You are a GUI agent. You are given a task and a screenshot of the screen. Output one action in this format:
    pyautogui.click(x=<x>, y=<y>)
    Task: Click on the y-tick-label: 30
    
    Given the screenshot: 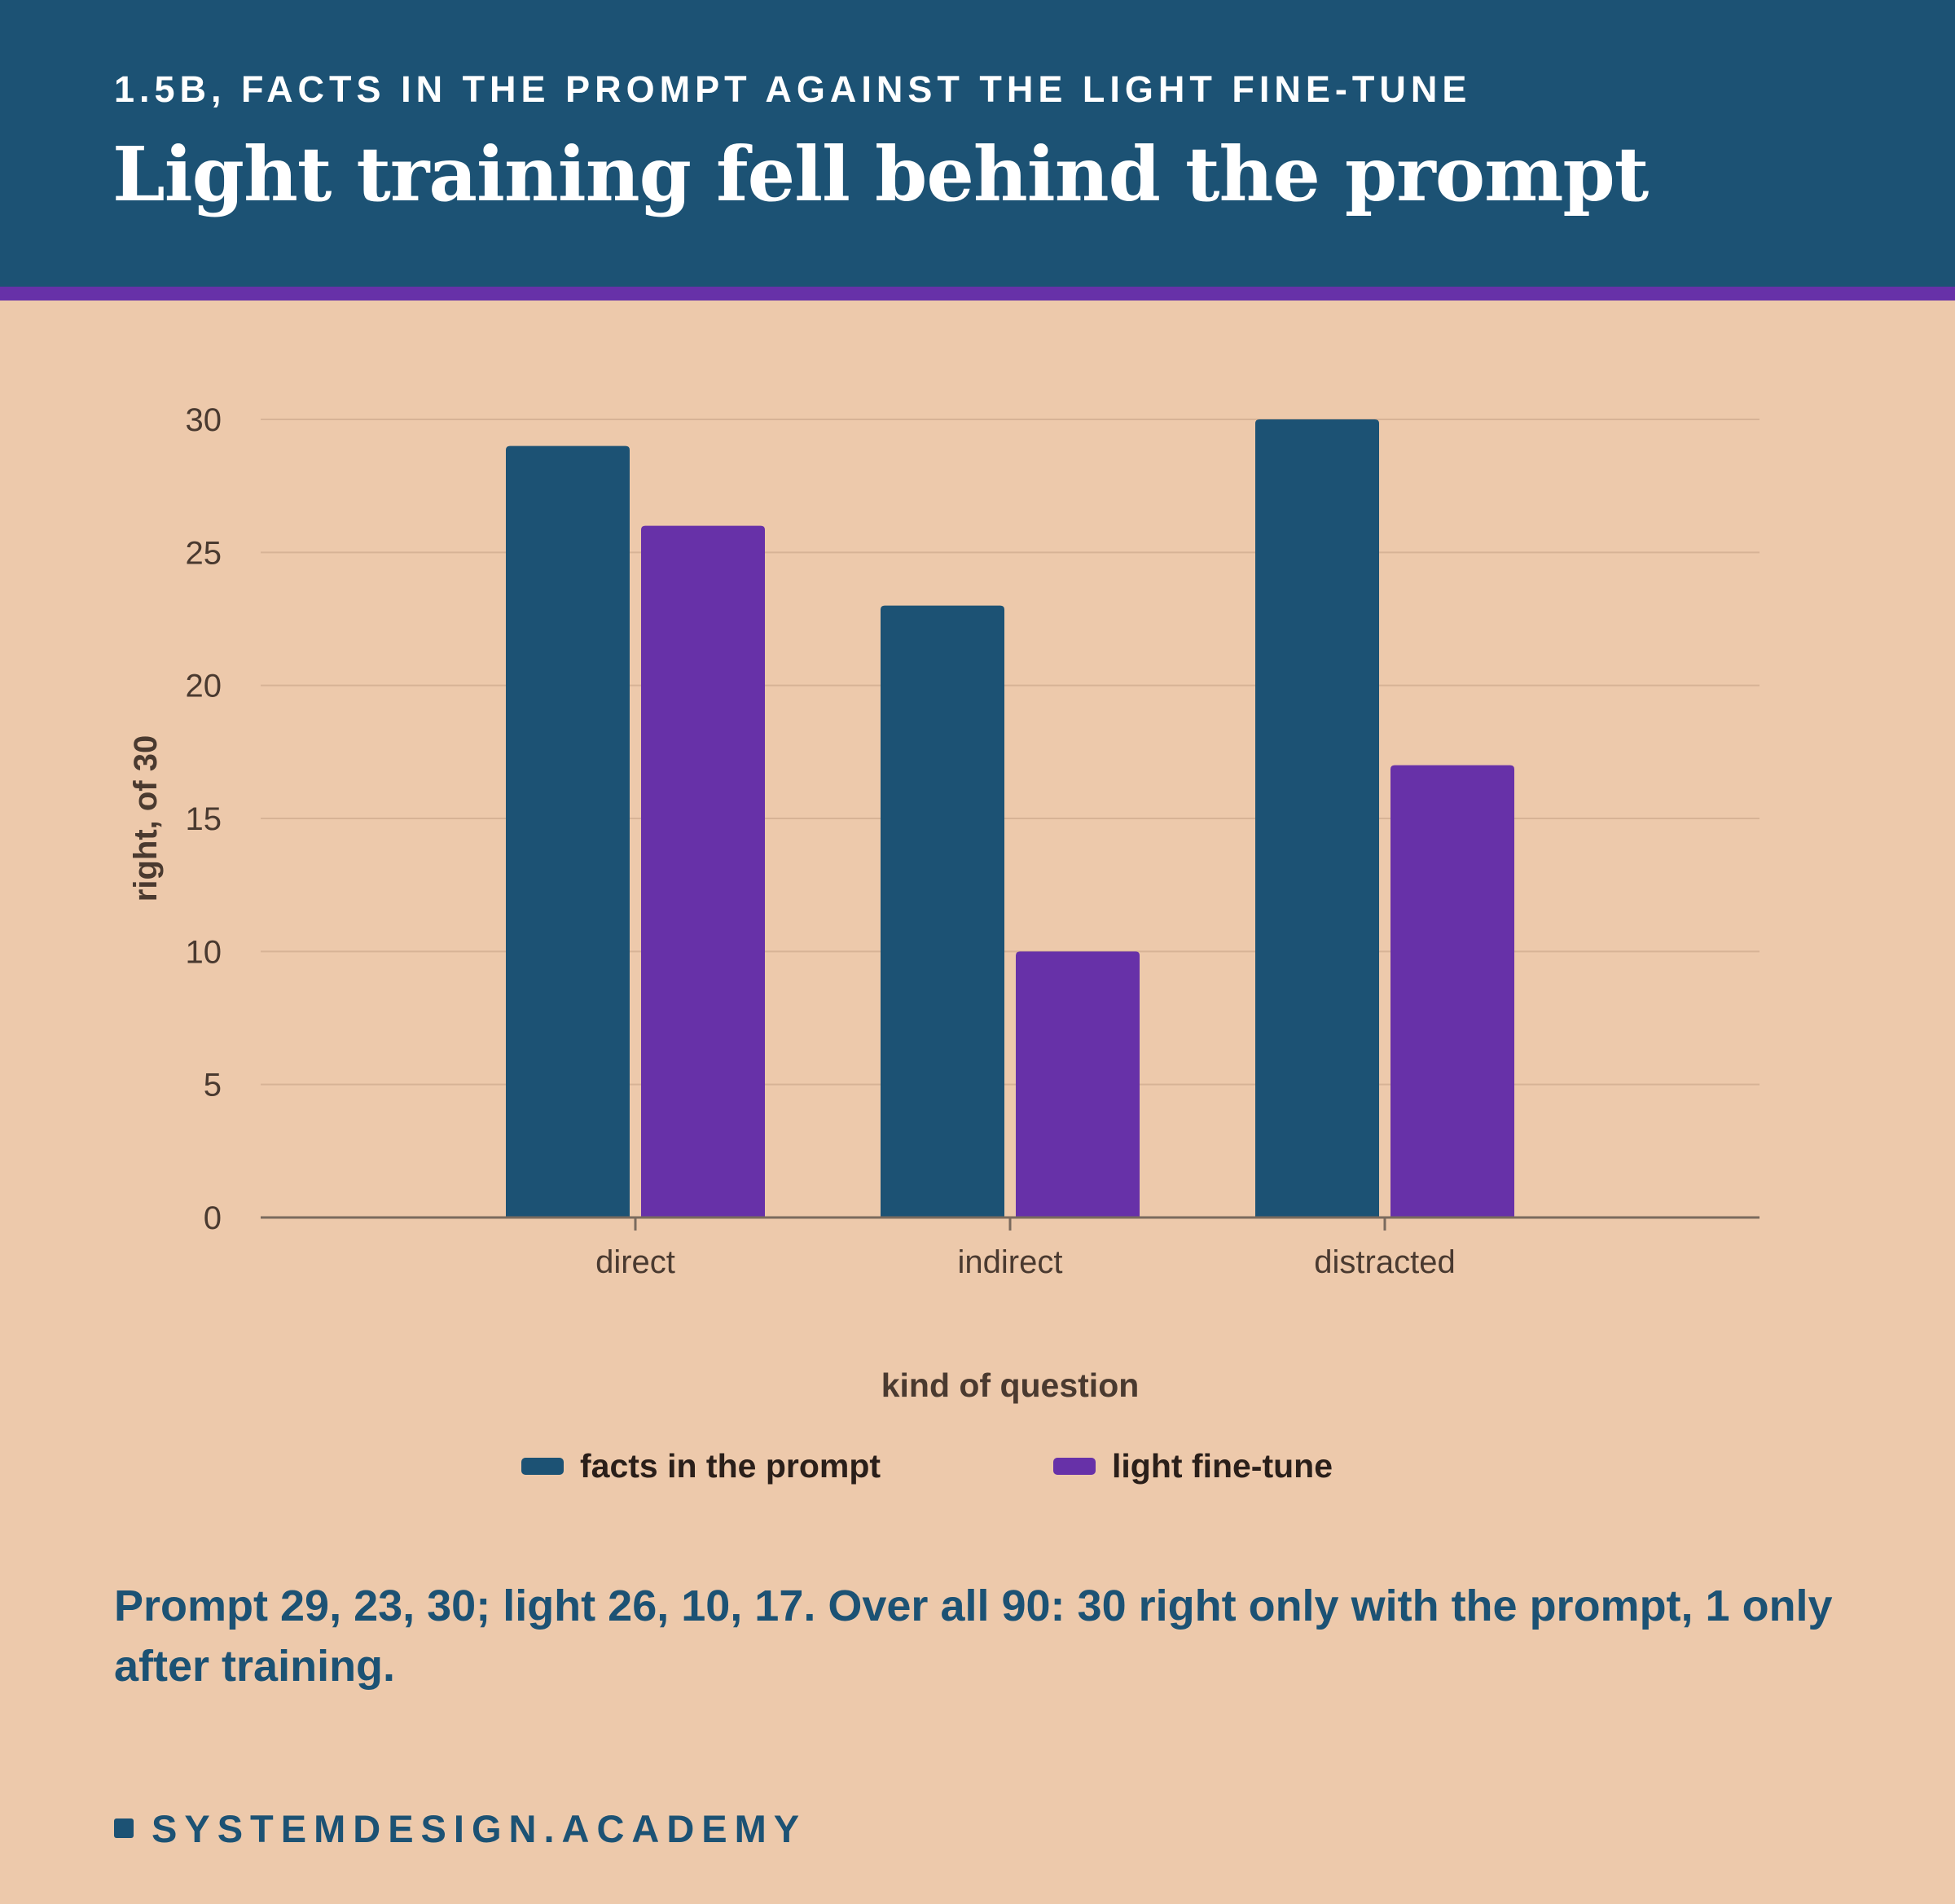 What is the action you would take?
    pyautogui.click(x=204, y=420)
    